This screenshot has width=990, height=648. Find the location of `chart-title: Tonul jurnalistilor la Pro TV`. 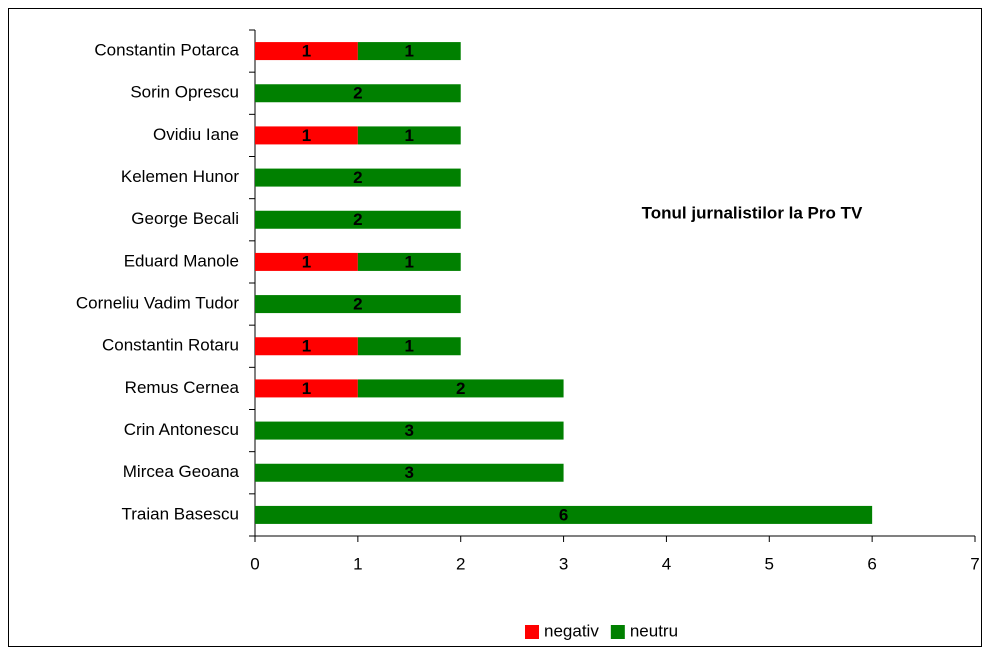

chart-title: Tonul jurnalistilor la Pro TV is located at coordinates (752, 212).